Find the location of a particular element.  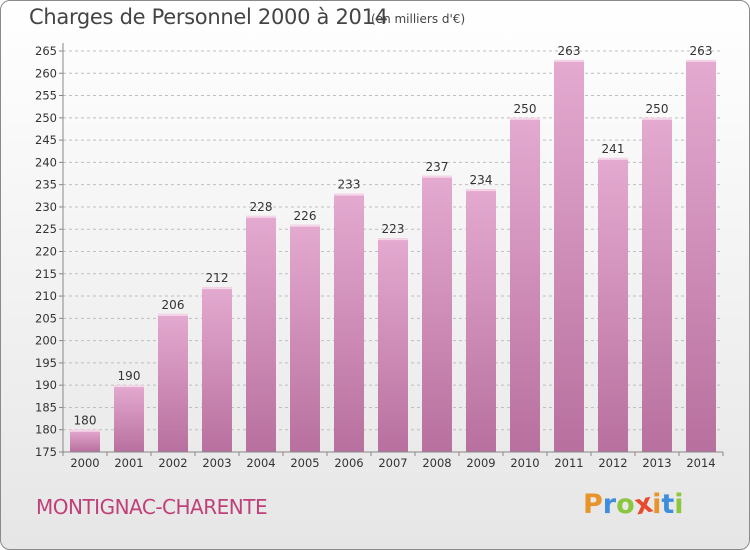

data-label: 228 is located at coordinates (261, 207).